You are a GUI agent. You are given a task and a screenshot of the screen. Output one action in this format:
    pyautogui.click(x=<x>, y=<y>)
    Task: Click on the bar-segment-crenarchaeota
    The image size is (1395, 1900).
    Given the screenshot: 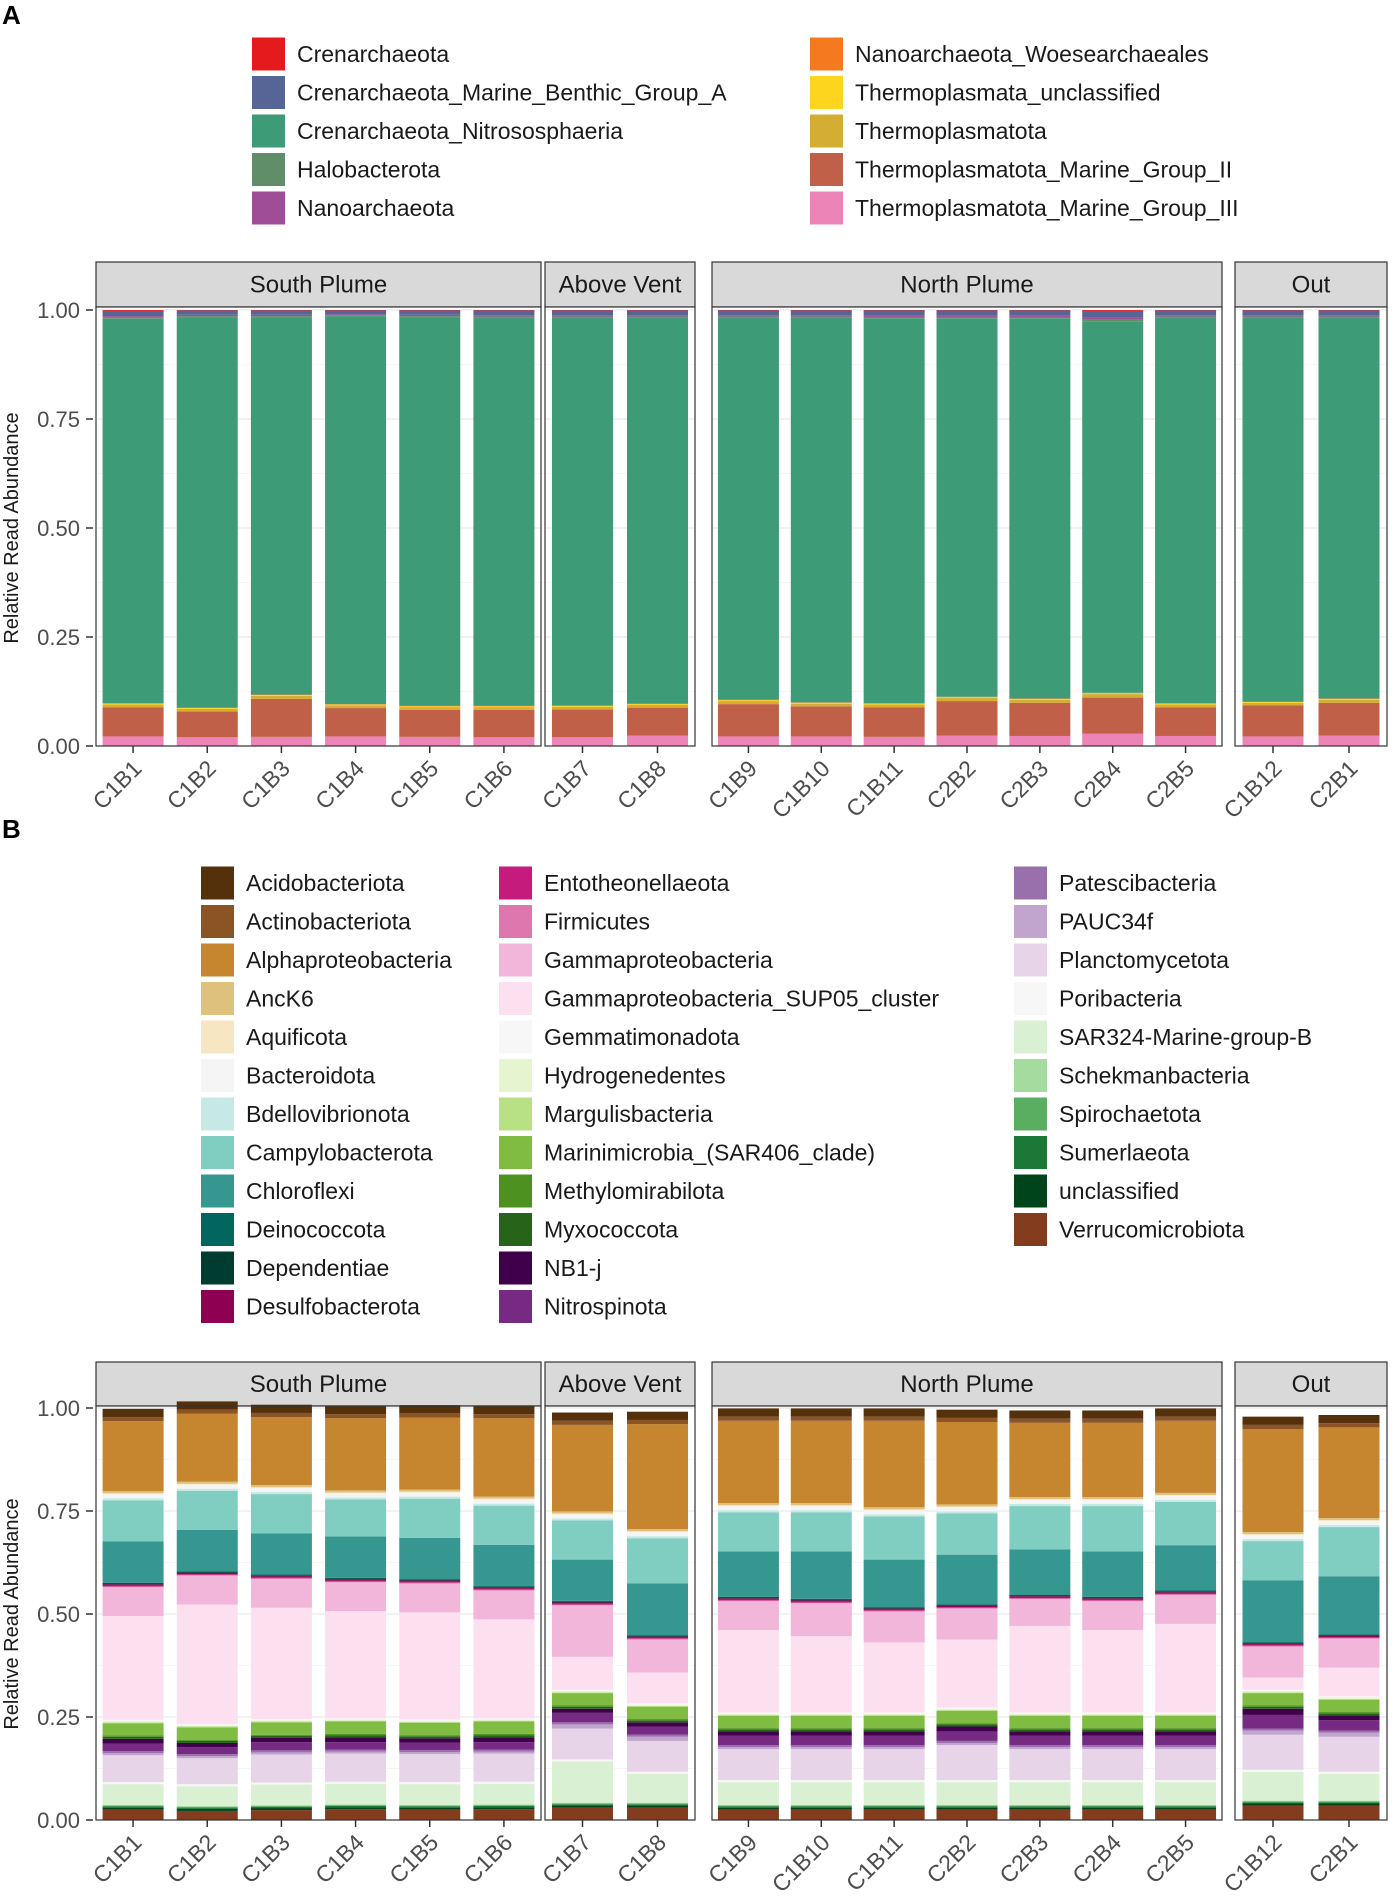 What is the action you would take?
    pyautogui.click(x=133, y=310)
    